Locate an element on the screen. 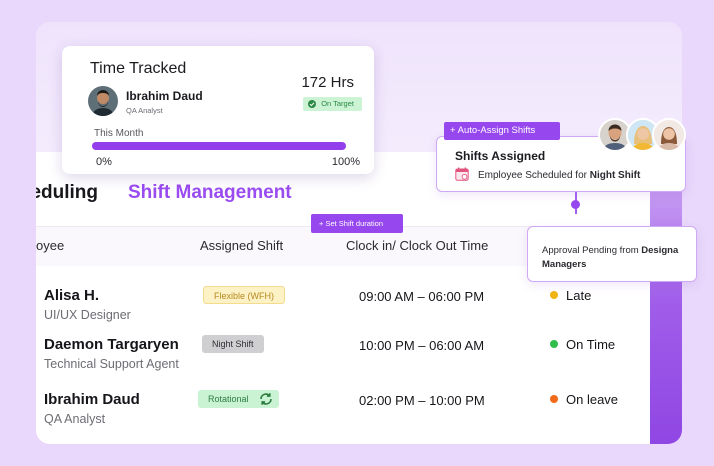  on-target-badge: On Target is located at coordinates (332, 104).